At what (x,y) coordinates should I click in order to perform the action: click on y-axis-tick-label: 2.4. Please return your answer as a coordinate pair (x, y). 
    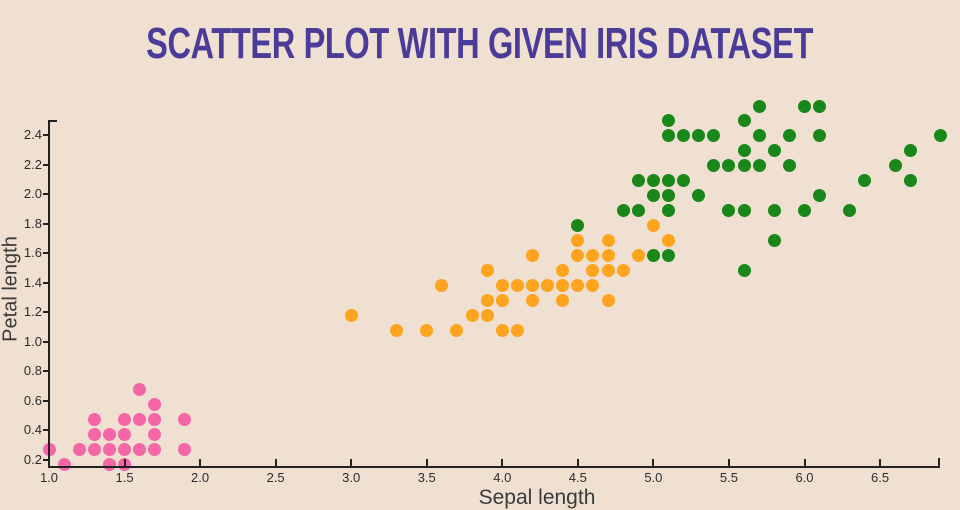
    Looking at the image, I should click on (32, 135).